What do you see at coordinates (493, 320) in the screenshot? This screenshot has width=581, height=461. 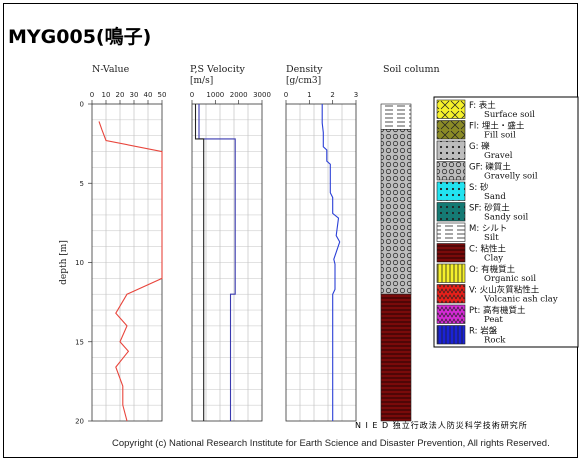 I see `legend-pt-label-en: Peat` at bounding box center [493, 320].